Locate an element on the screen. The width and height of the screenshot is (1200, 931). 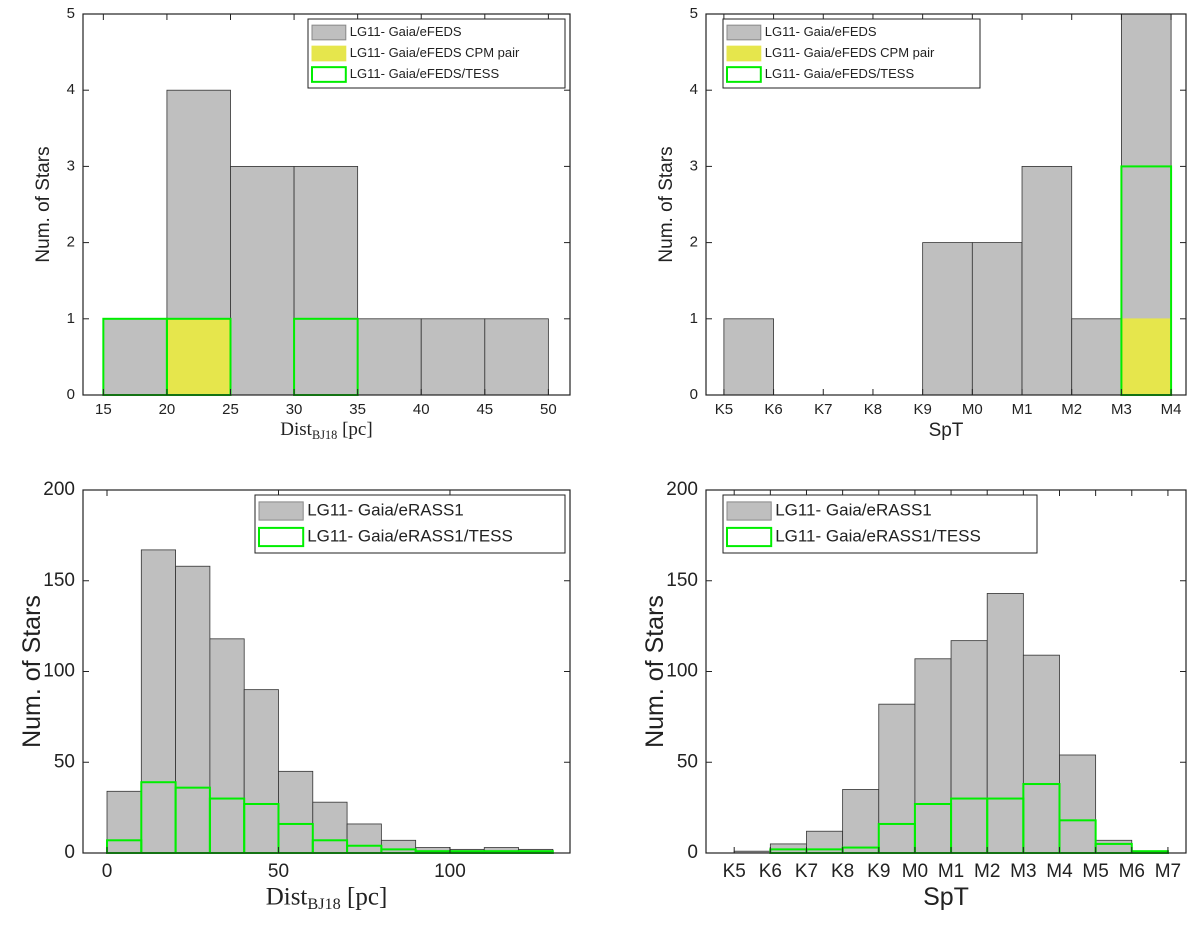
y-tick-label: 150 is located at coordinates (59, 580).